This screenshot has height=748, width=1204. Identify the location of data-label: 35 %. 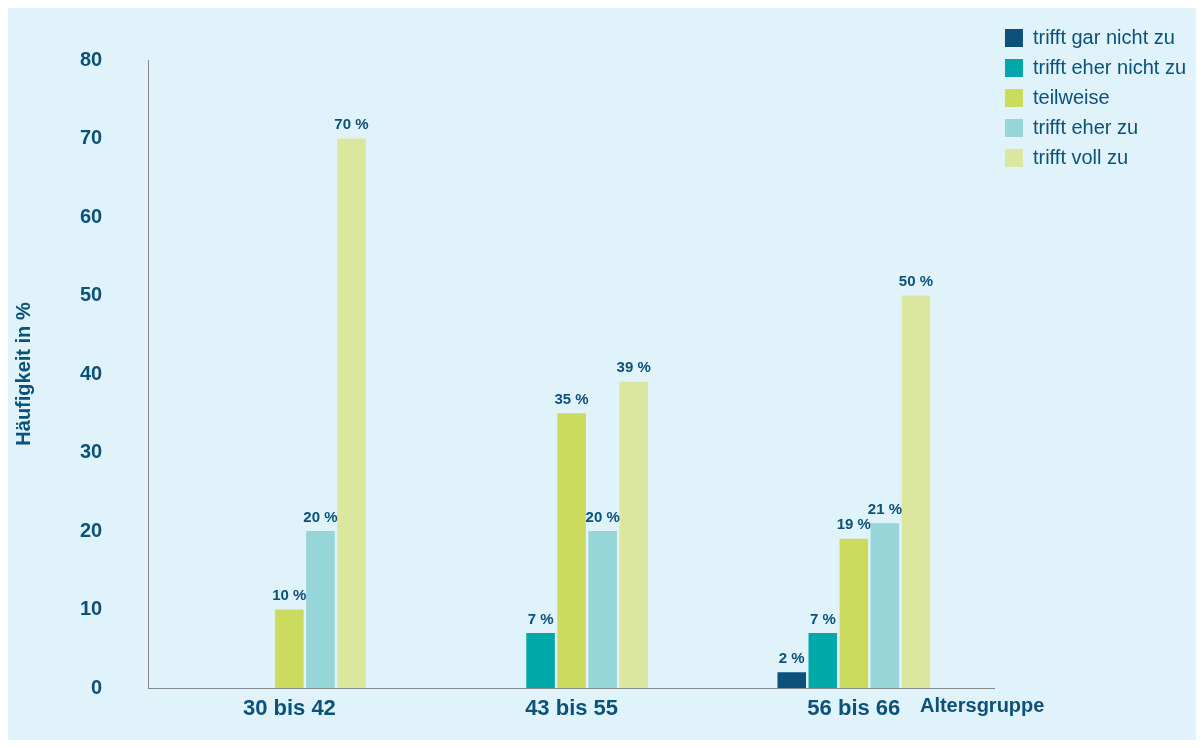
(571, 398).